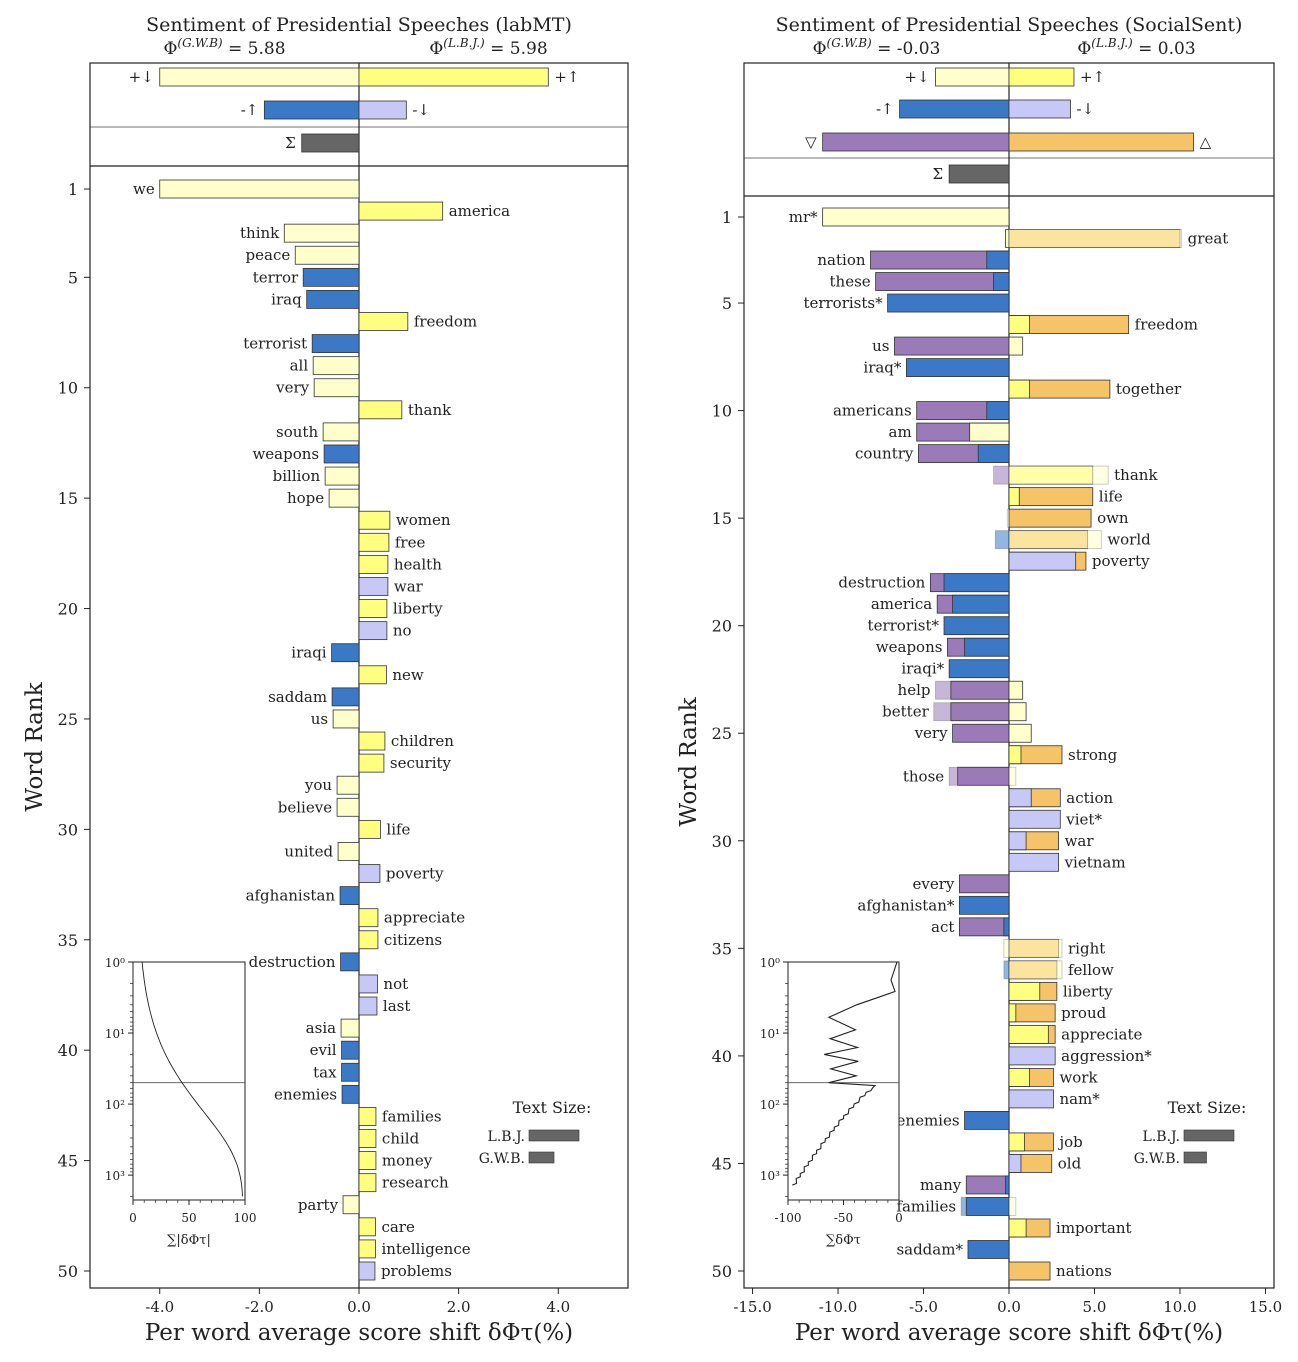 The height and width of the screenshot is (1362, 1298). I want to click on x-tick-label: 0.0, so click(1009, 1307).